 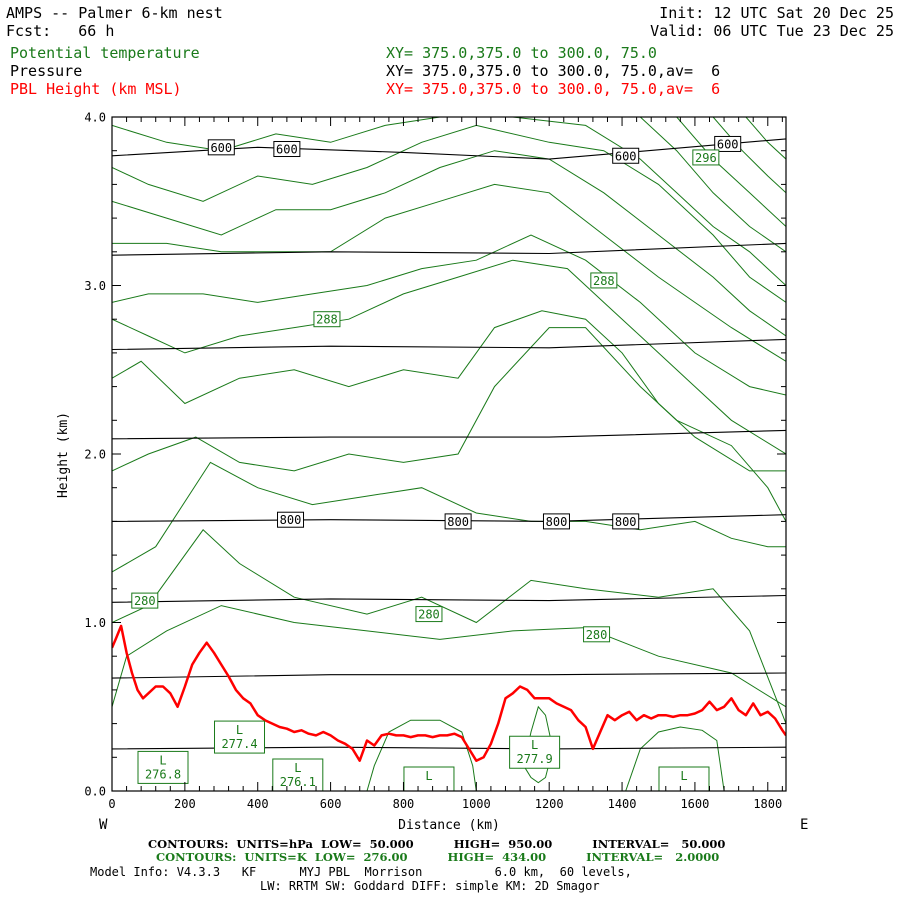 I want to click on y-axis-label: Height (km), so click(x=63, y=455).